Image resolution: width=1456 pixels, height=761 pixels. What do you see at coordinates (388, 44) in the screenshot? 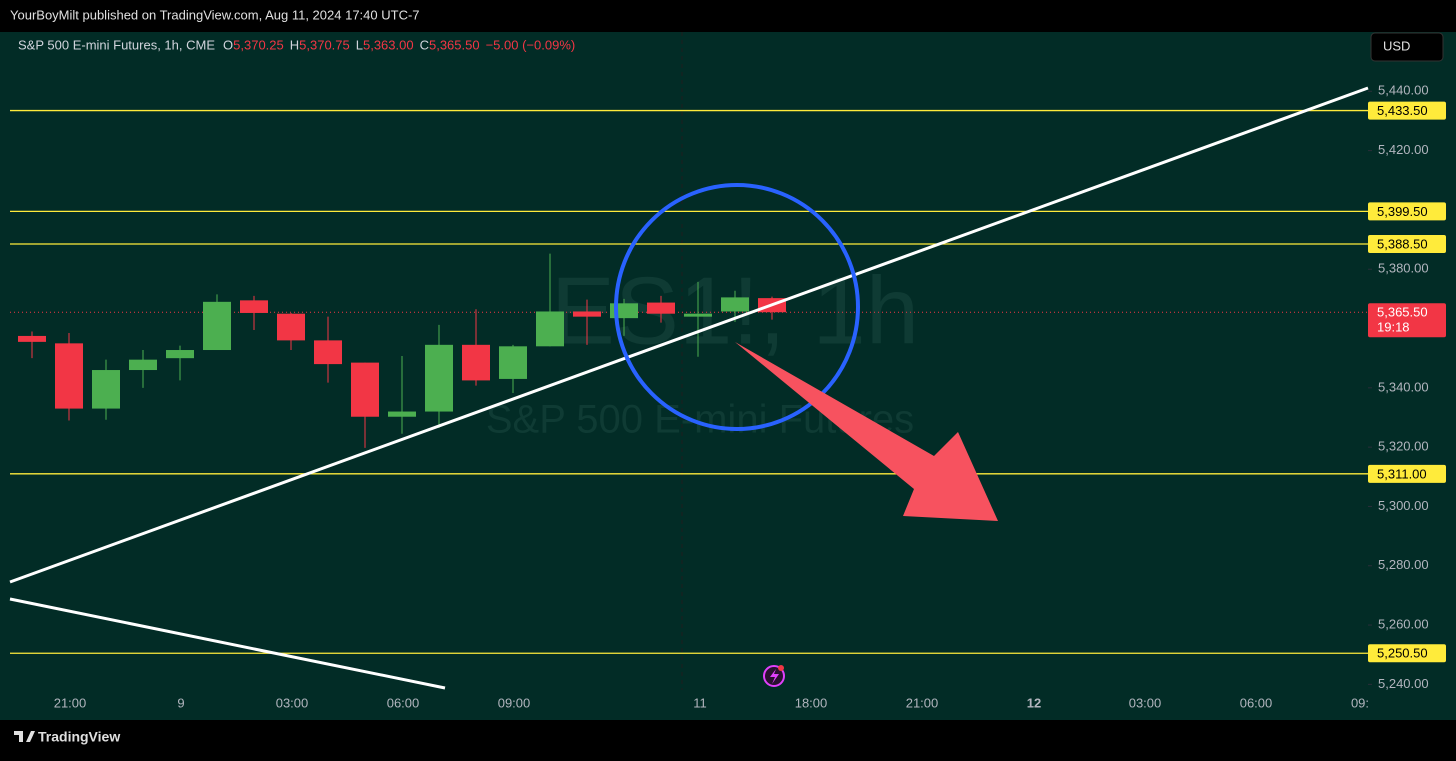
I see `ohlc-value: 5,363.00` at bounding box center [388, 44].